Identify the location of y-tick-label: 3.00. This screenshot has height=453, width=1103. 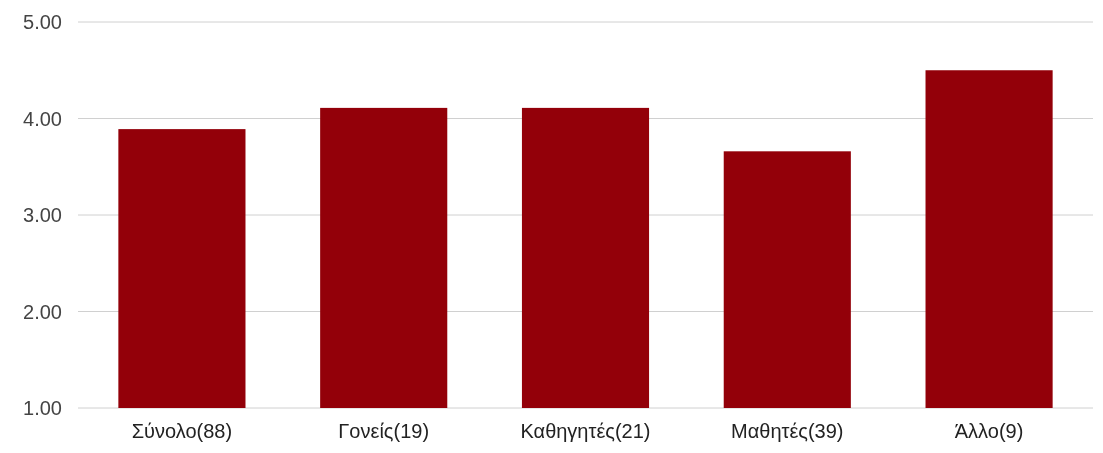
(42, 215).